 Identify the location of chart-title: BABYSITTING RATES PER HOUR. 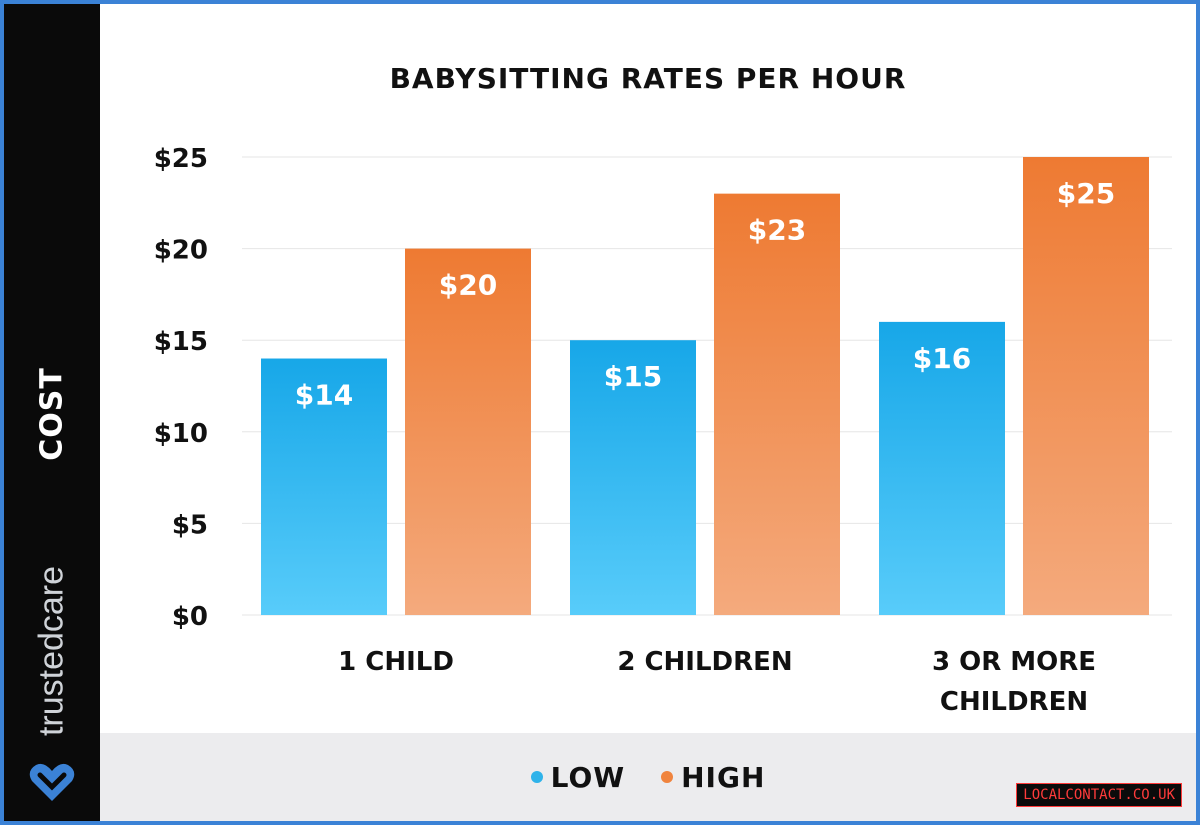
(648, 78).